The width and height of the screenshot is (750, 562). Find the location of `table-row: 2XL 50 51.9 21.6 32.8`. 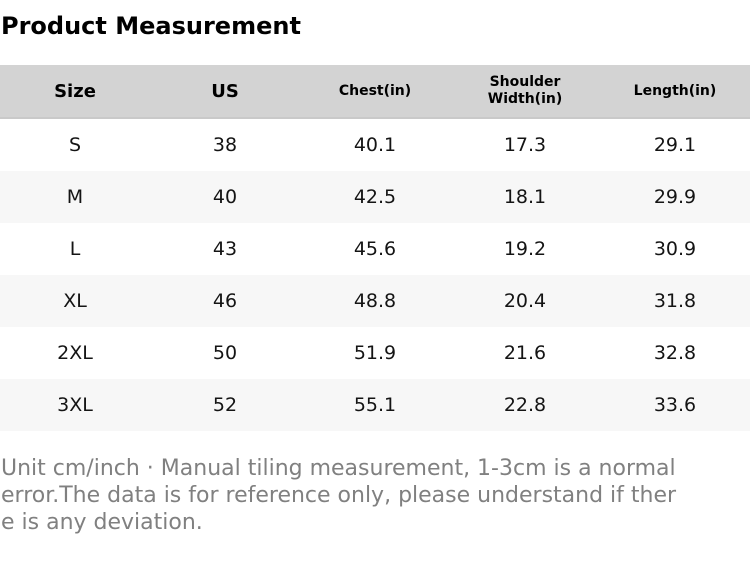

table-row: 2XL 50 51.9 21.6 32.8 is located at coordinates (375, 353).